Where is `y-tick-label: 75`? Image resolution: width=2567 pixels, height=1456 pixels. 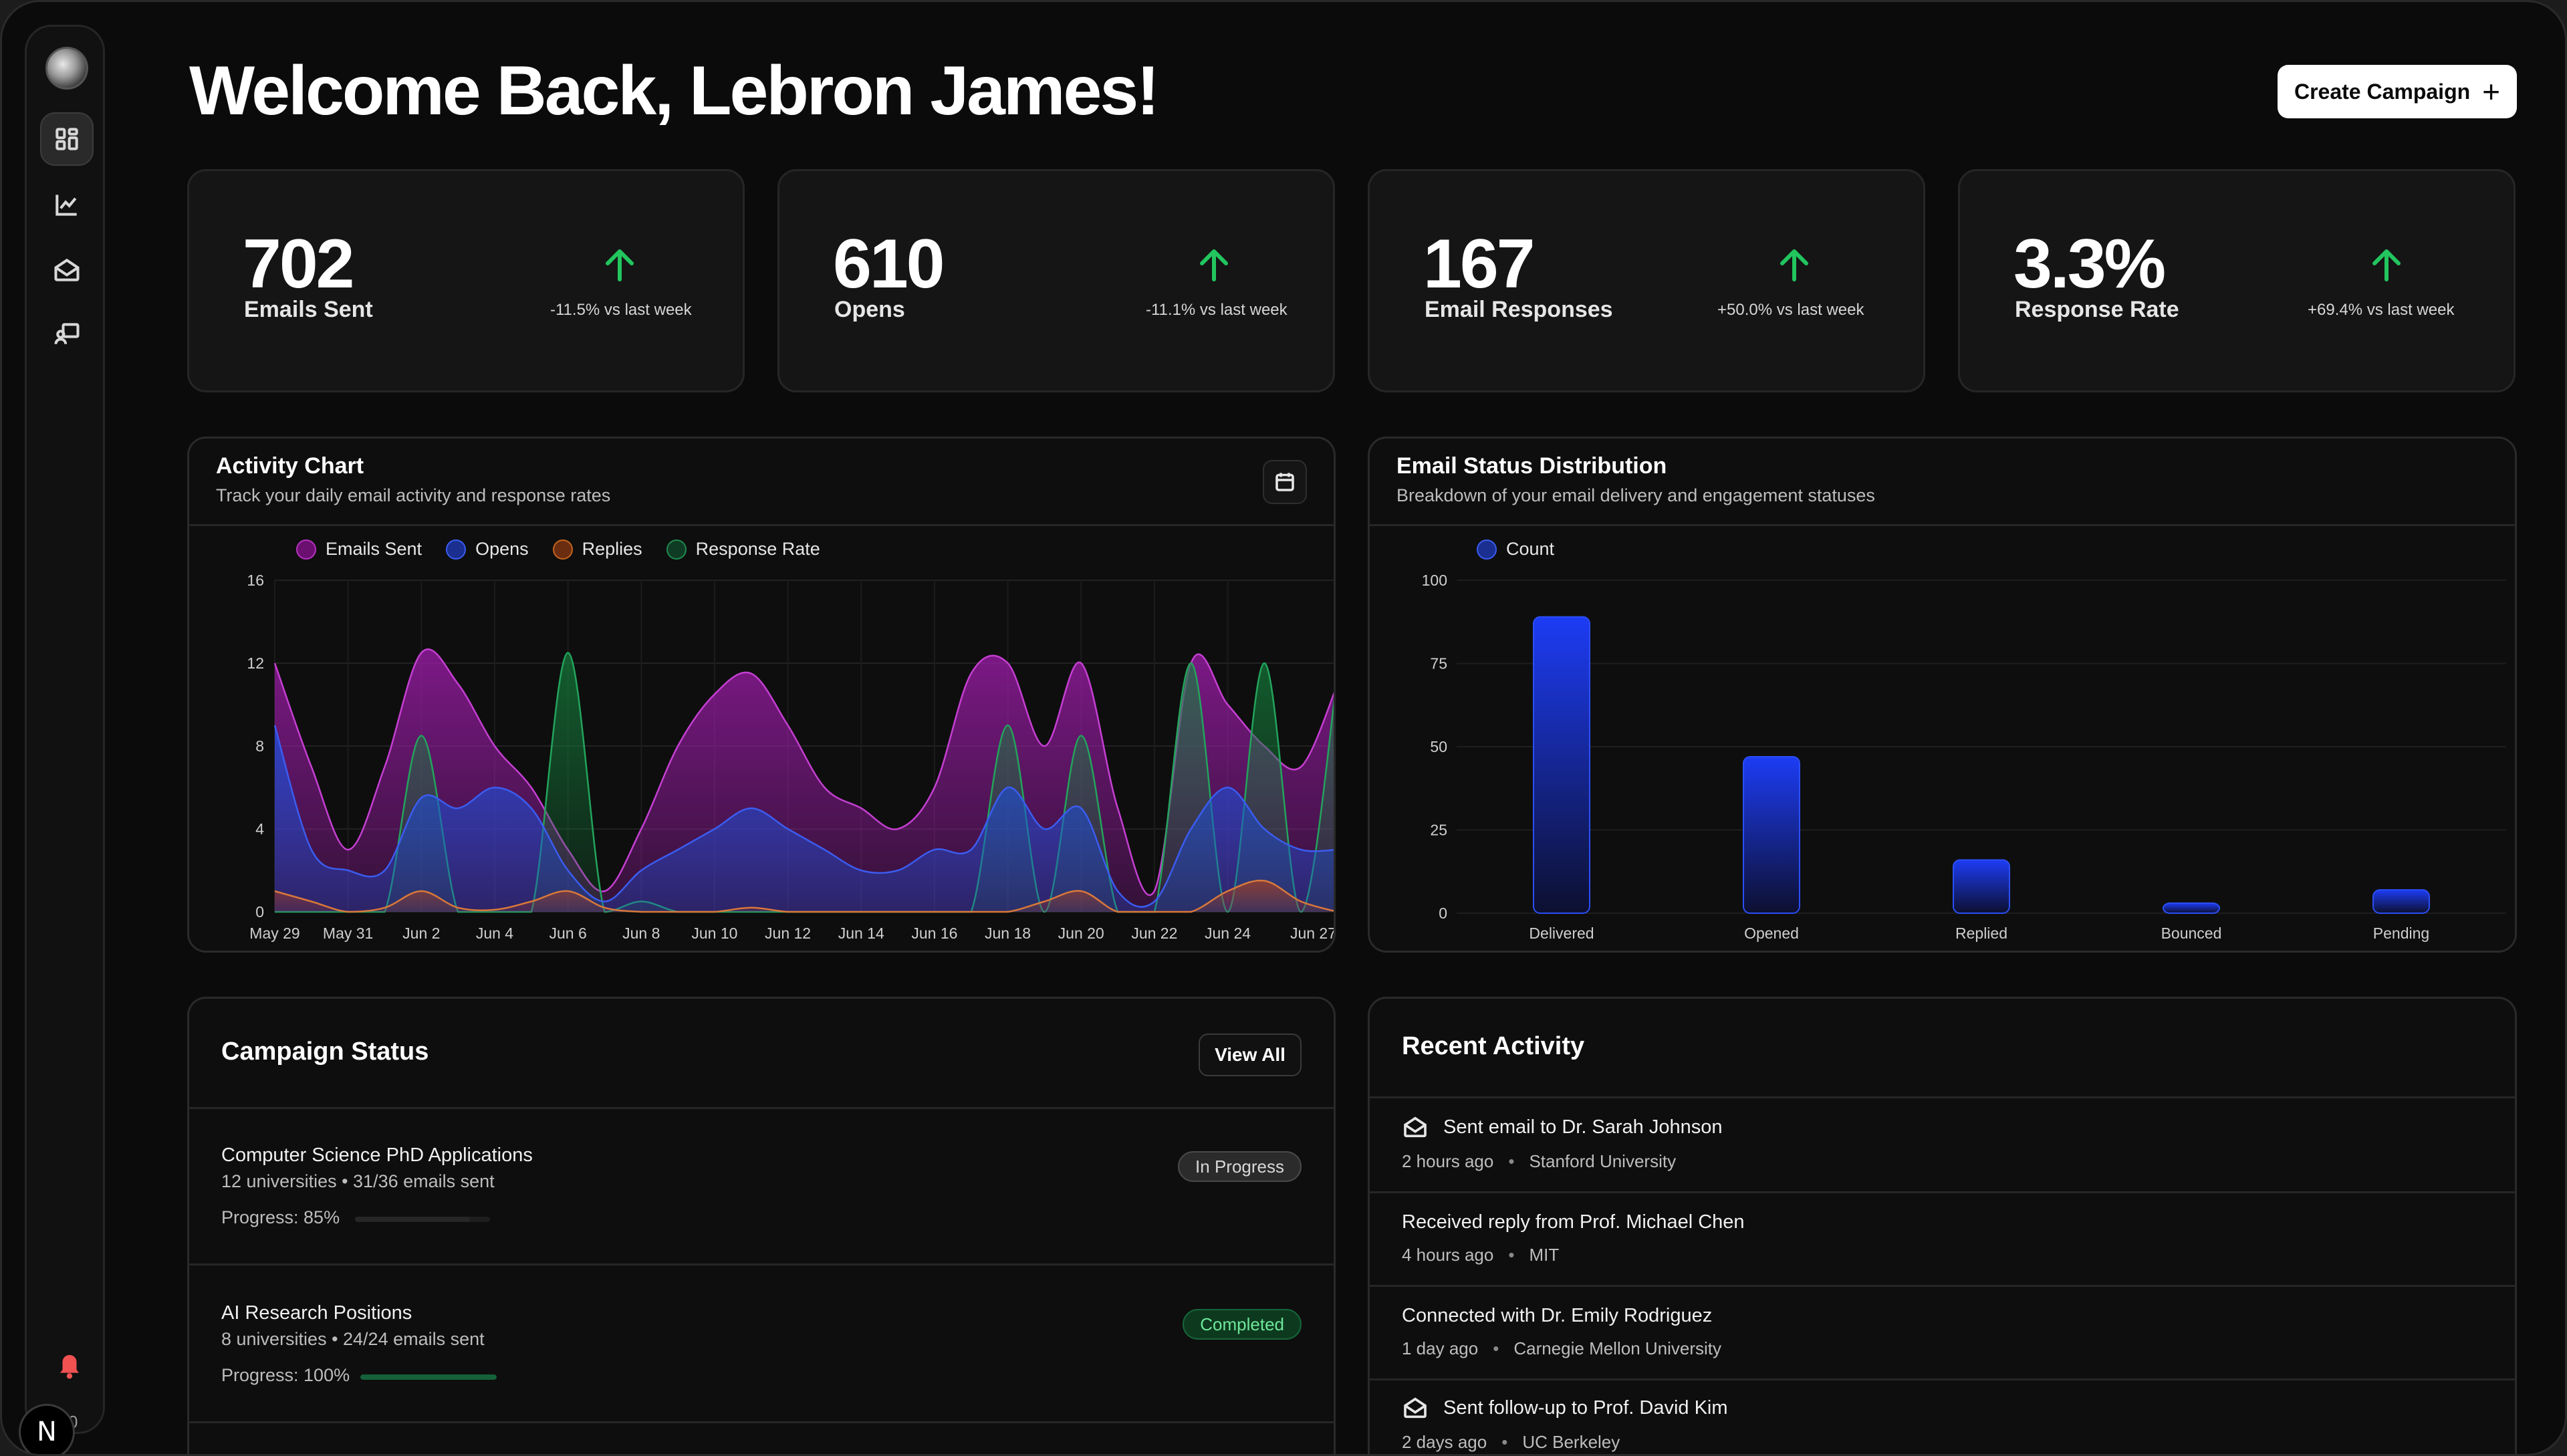
y-tick-label: 75 is located at coordinates (1438, 664).